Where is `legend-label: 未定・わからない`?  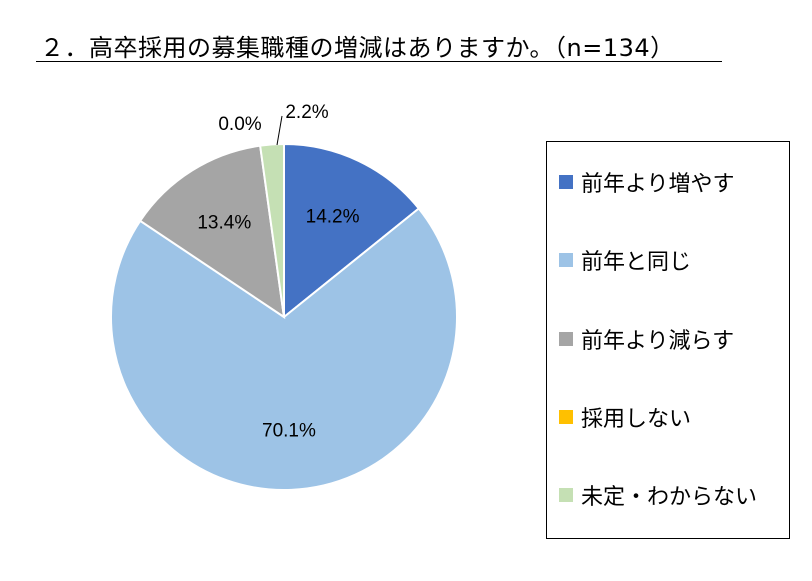
legend-label: 未定・わからない is located at coordinates (669, 497).